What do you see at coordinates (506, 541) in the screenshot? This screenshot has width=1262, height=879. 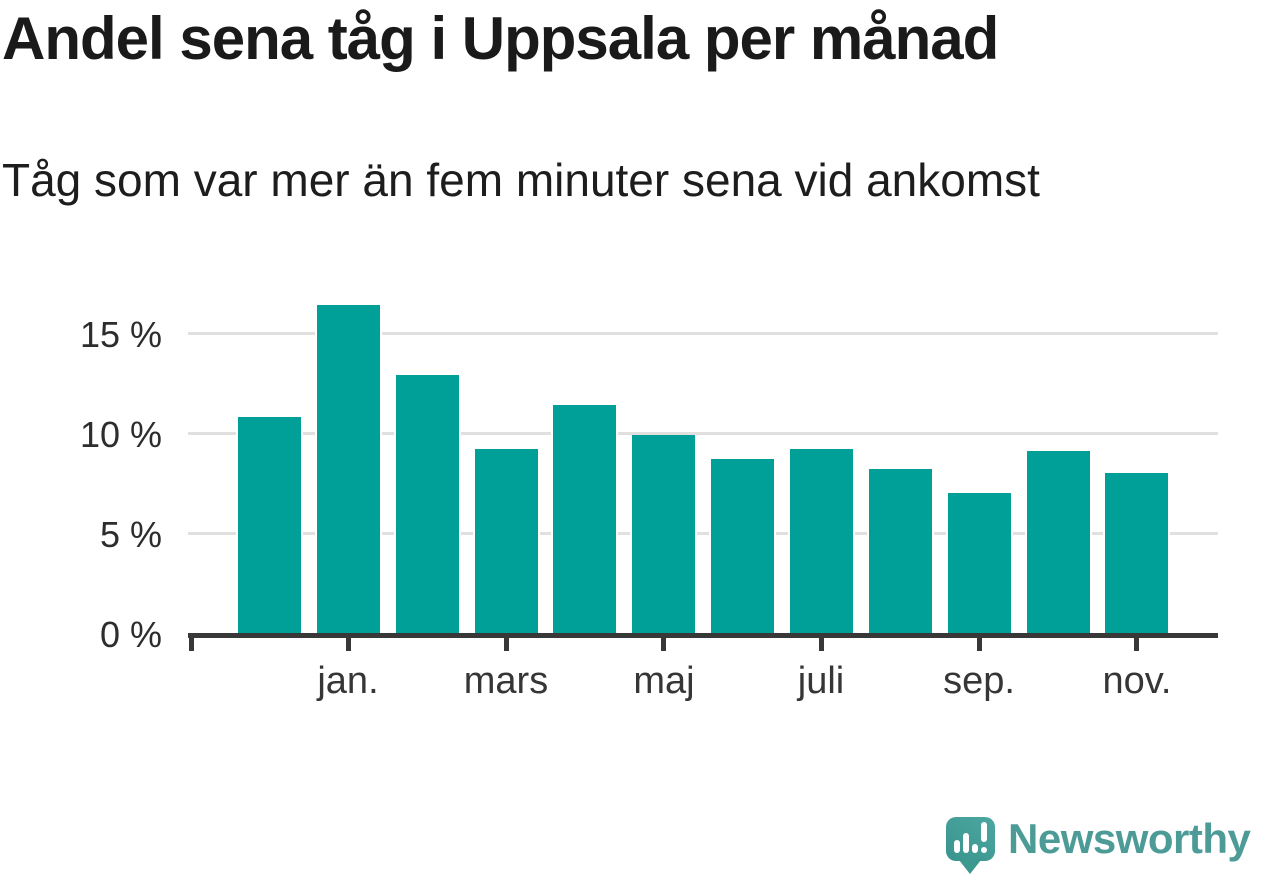 I see `bar-mars` at bounding box center [506, 541].